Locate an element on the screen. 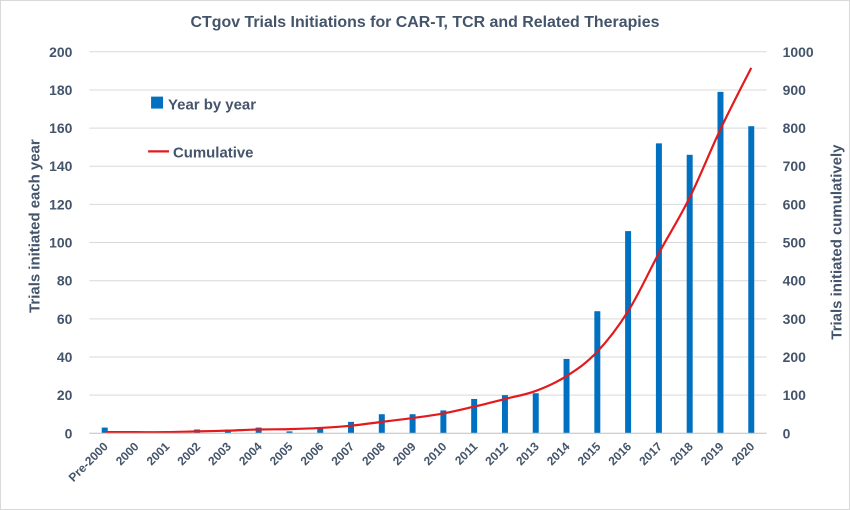 This screenshot has width=850, height=510. legend-bar-label: Year by year is located at coordinates (212, 105).